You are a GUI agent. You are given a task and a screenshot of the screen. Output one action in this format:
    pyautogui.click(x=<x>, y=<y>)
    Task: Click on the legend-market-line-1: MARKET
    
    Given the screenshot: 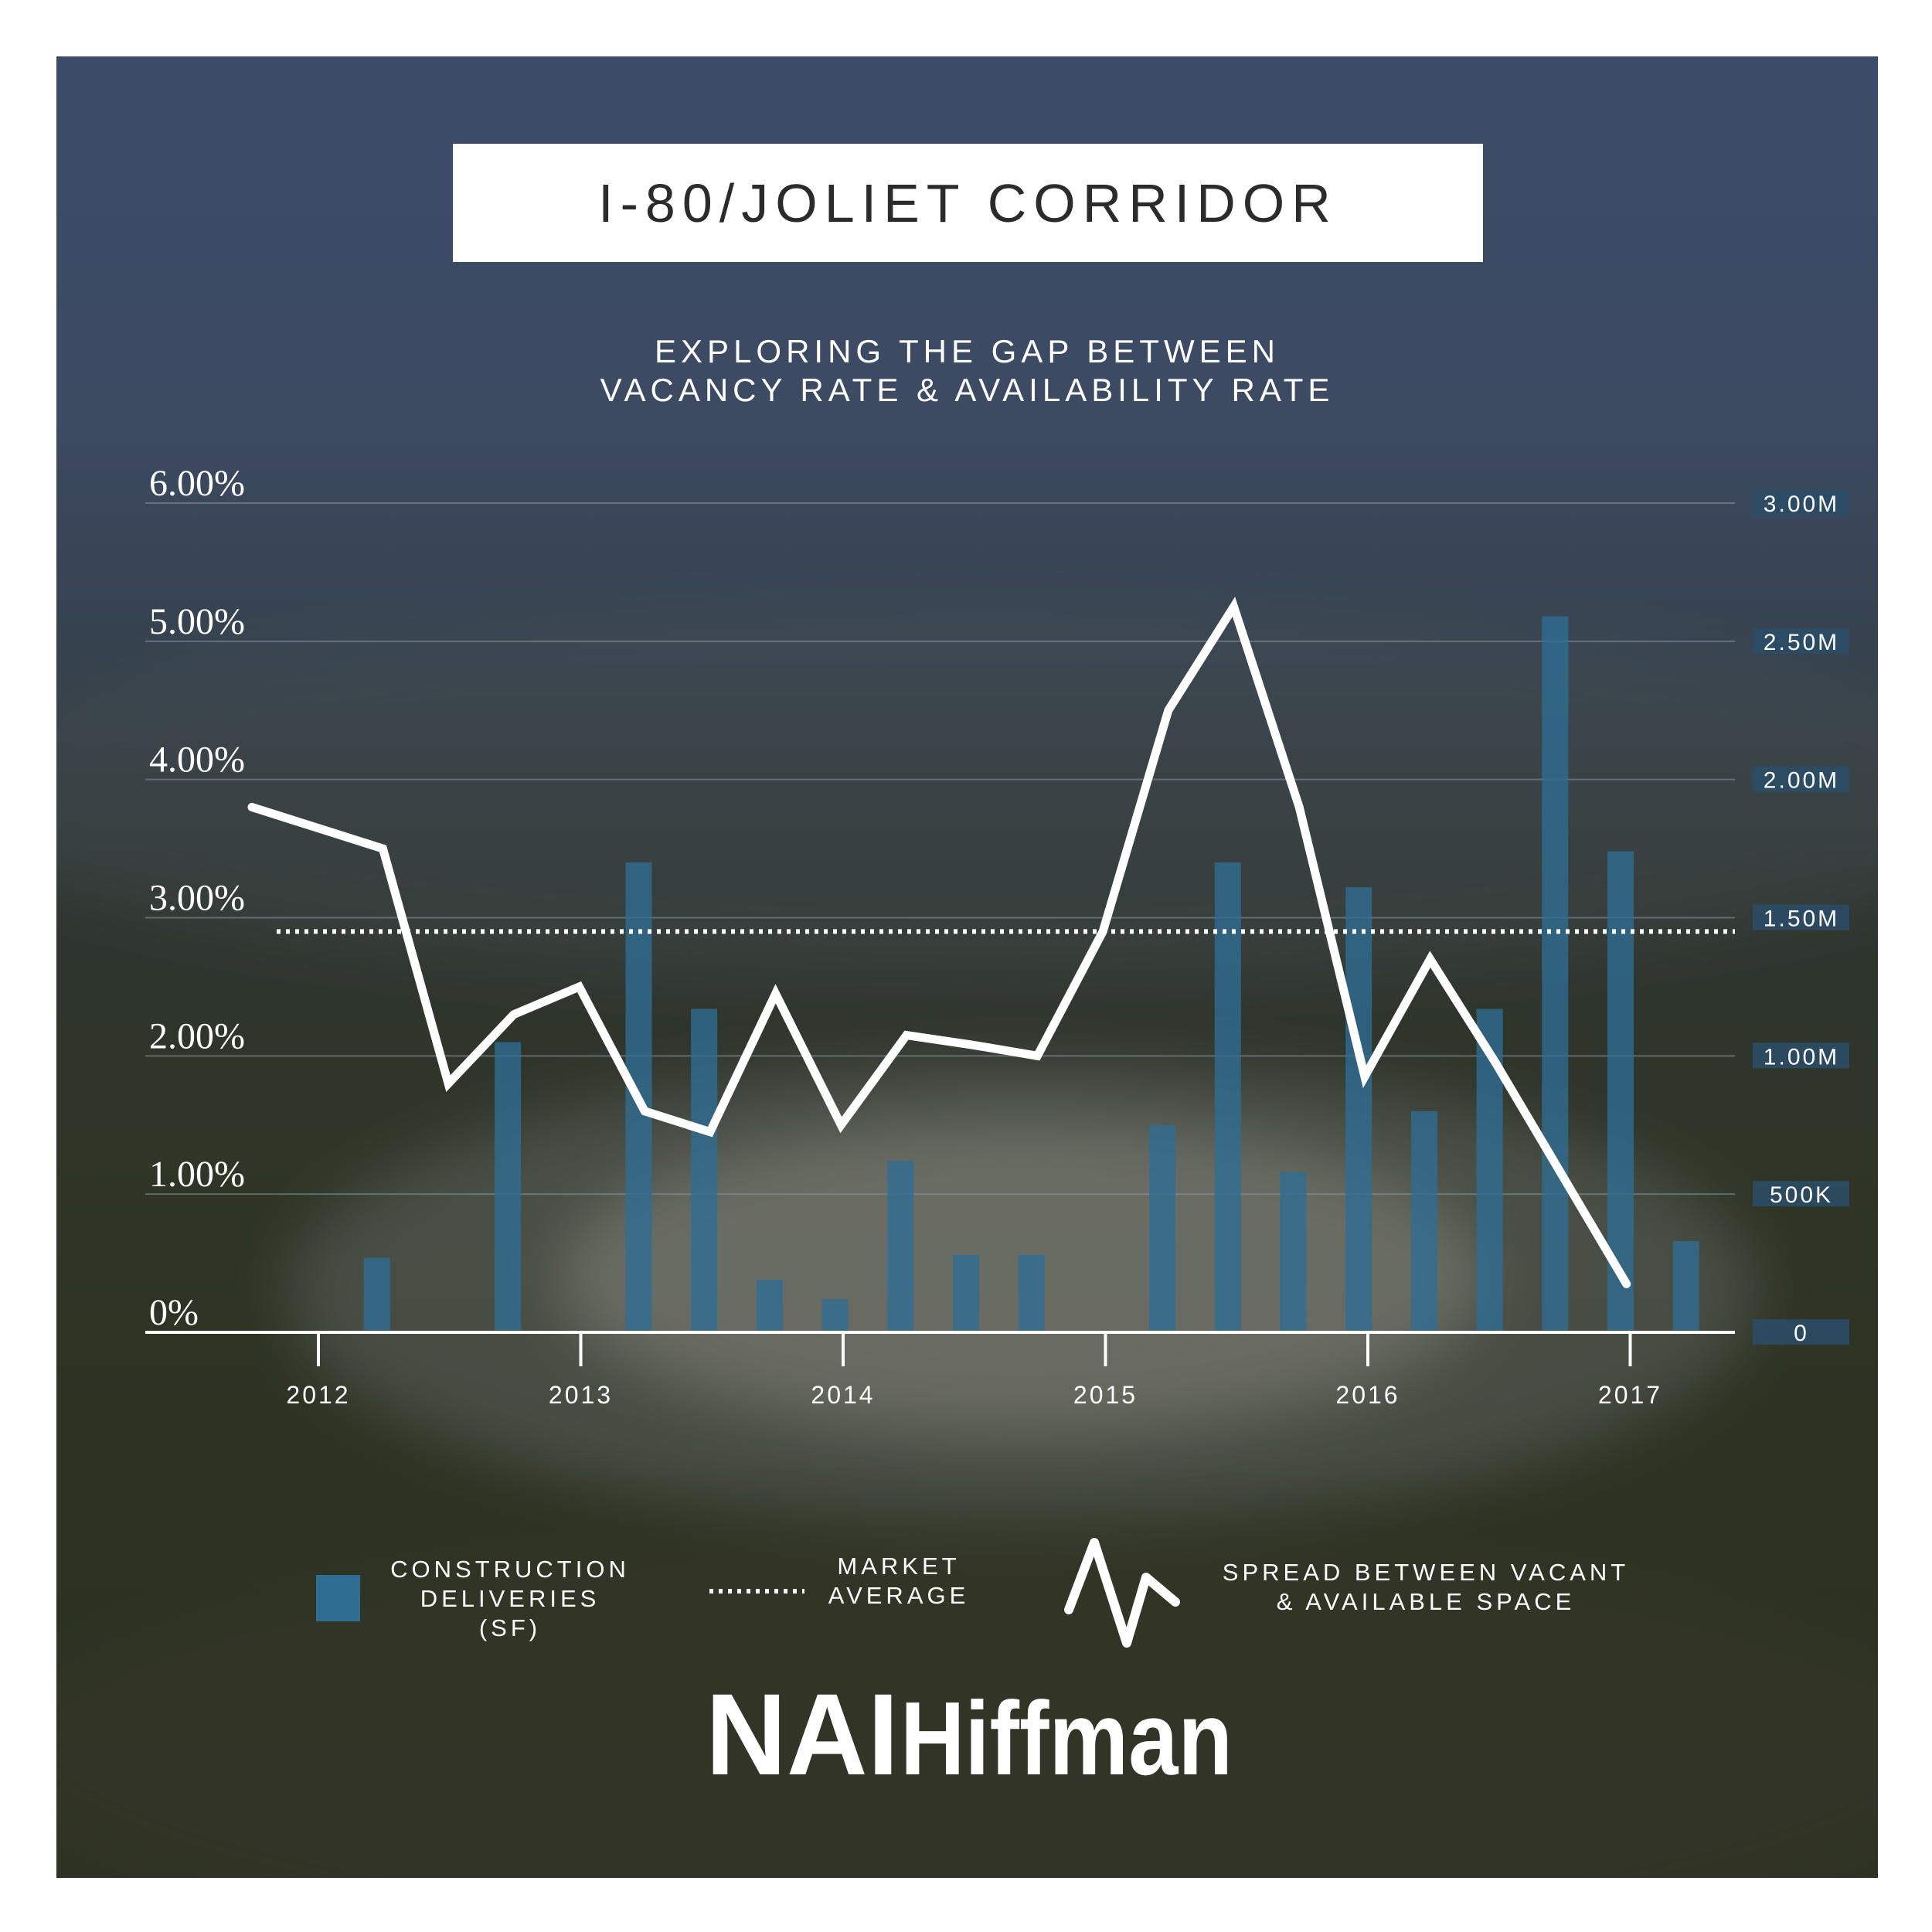 What is the action you would take?
    pyautogui.click(x=899, y=1567)
    